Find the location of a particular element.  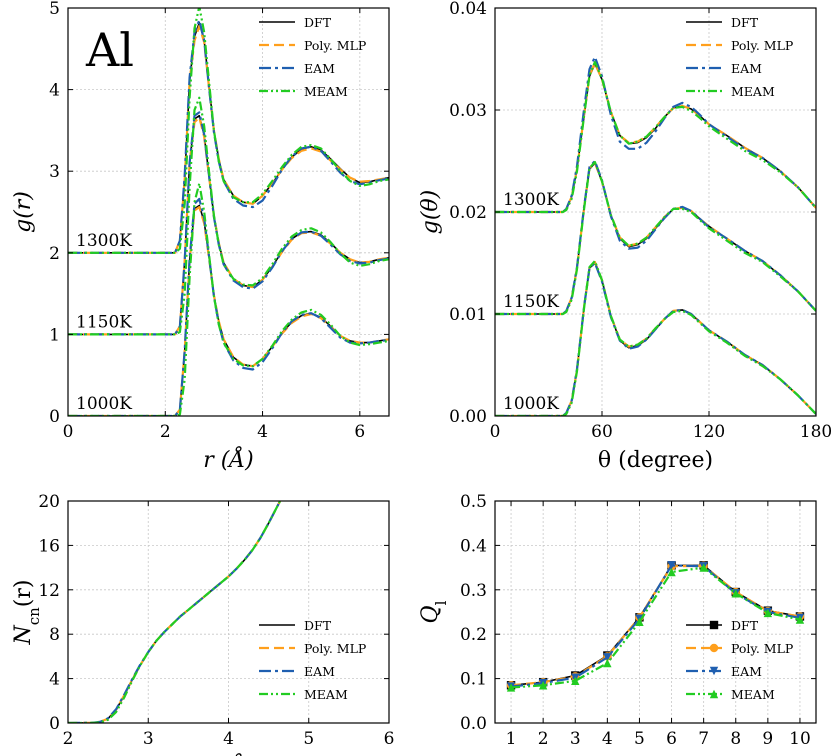

y-axis-label: g(θ) is located at coordinates (430, 212).